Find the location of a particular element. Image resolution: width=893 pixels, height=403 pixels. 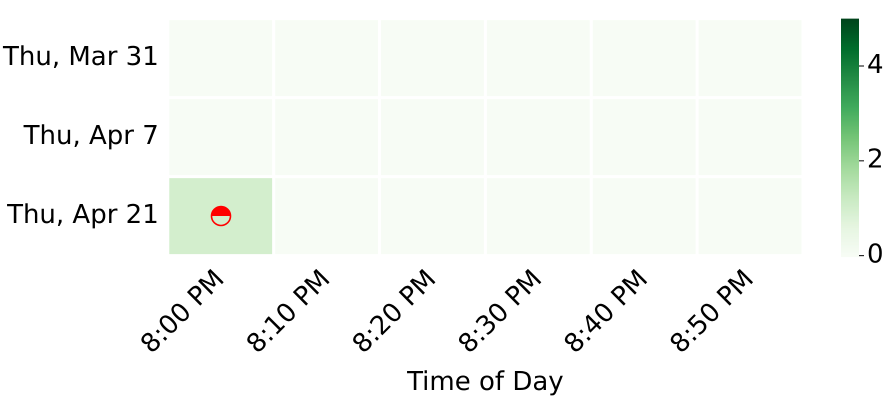

color-bar-label: 0 is located at coordinates (875, 254).